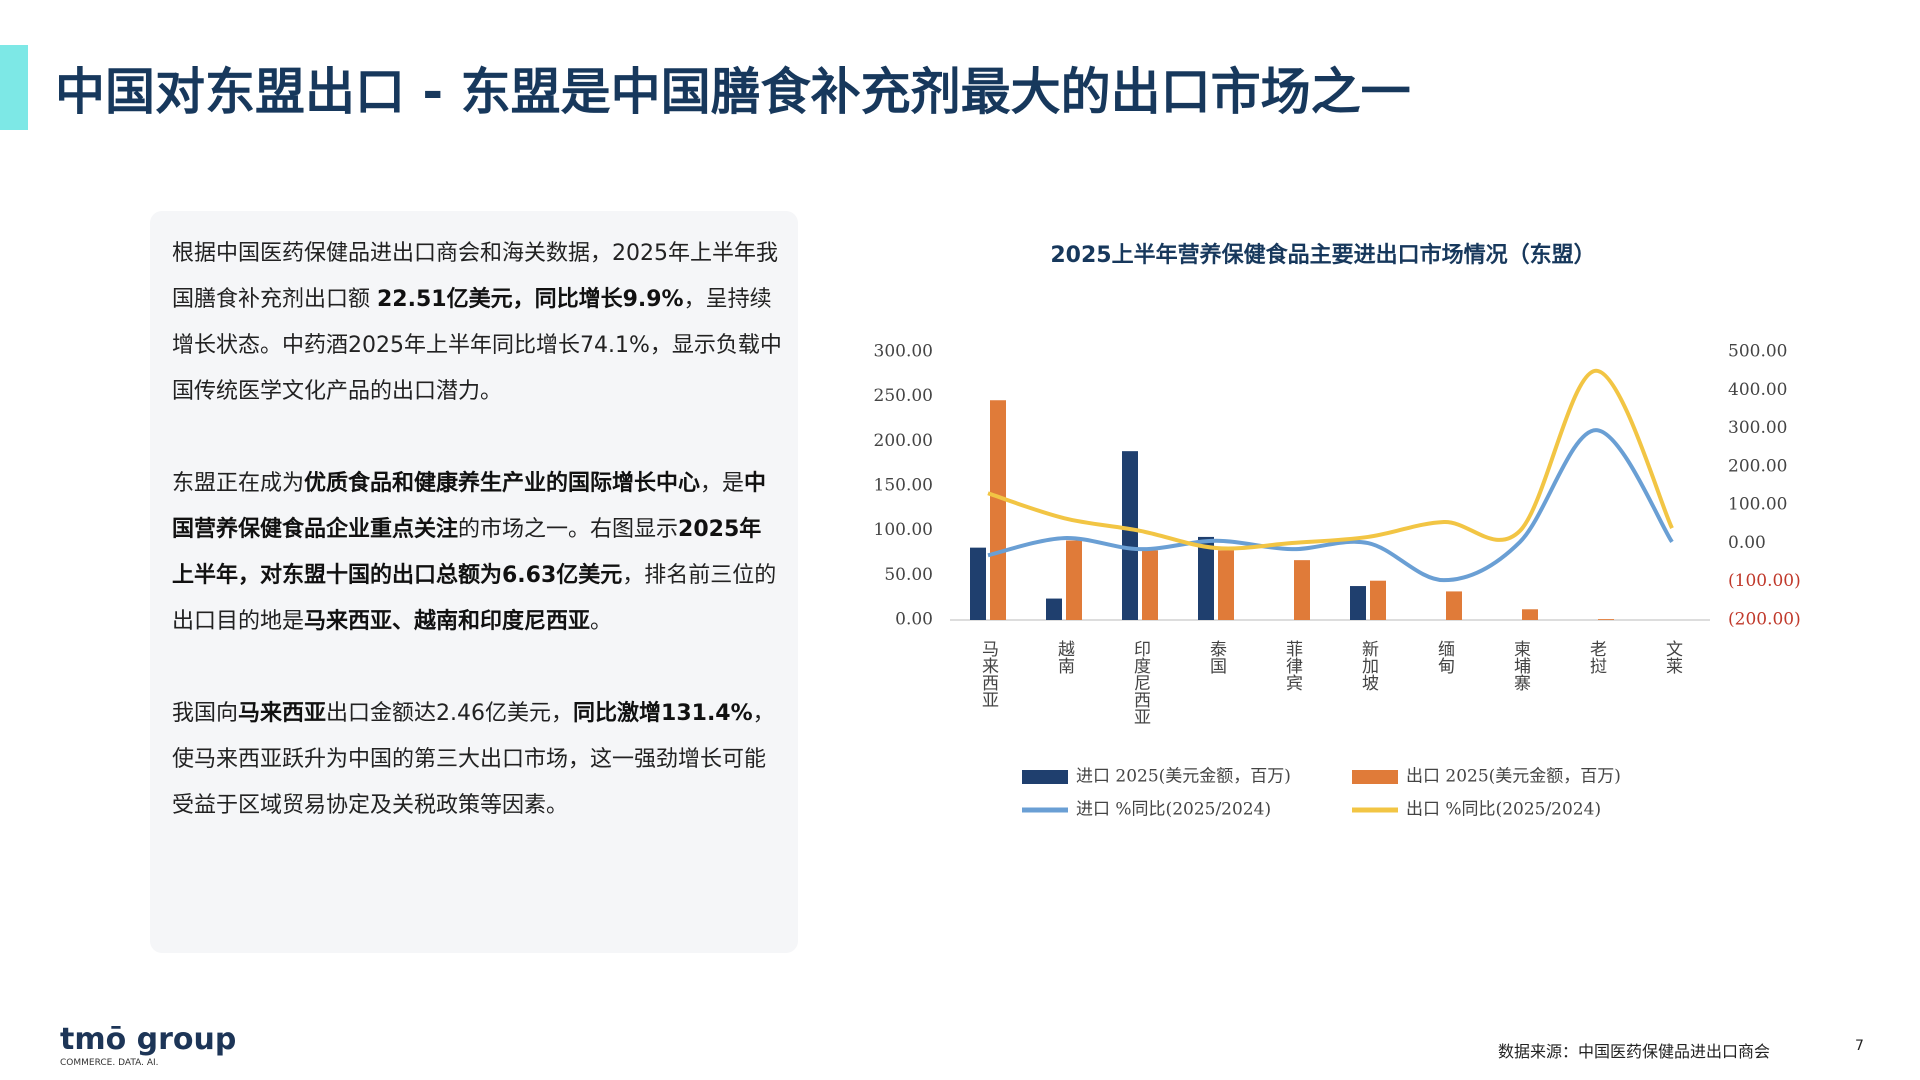 This screenshot has width=1920, height=1080. Describe the element at coordinates (1173, 810) in the screenshot. I see `legend-label: 进口 %同比(2025/2024)` at that location.